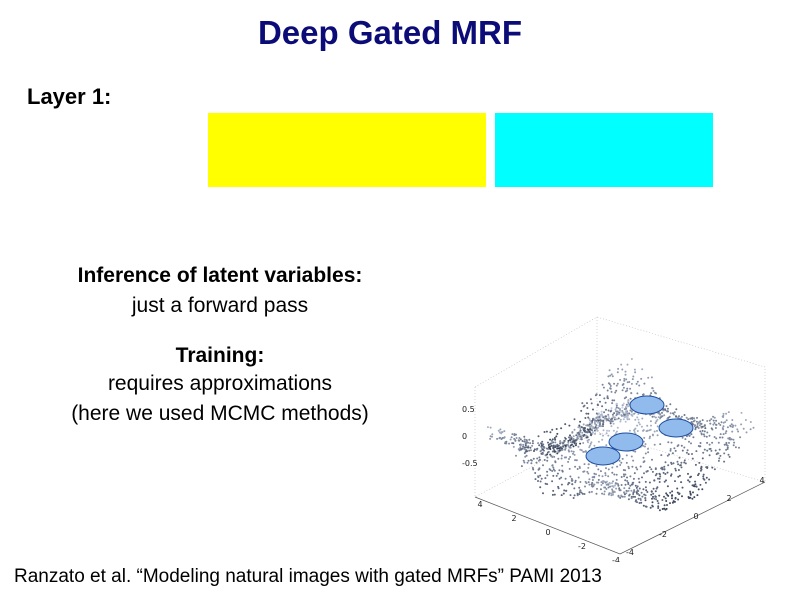 This screenshot has width=794, height=595. What do you see at coordinates (220, 383) in the screenshot?
I see `training-text: requires approximations` at bounding box center [220, 383].